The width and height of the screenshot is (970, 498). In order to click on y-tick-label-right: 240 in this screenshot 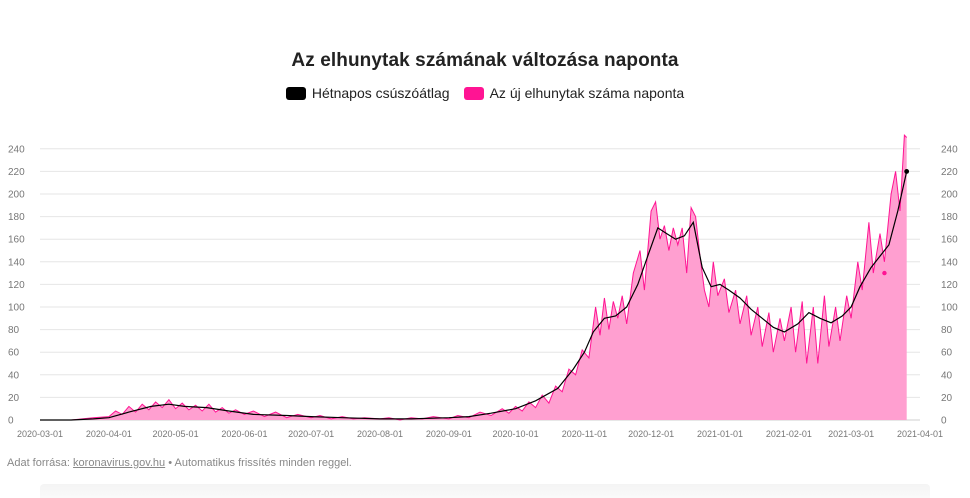, I will do `click(949, 149)`.